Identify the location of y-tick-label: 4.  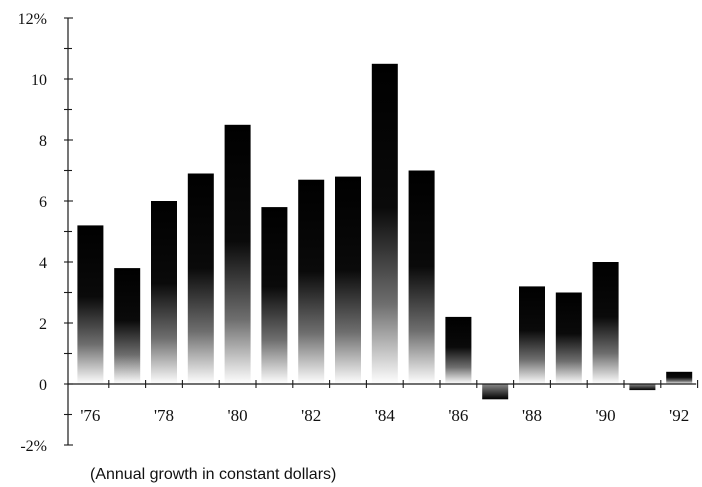
(43, 263).